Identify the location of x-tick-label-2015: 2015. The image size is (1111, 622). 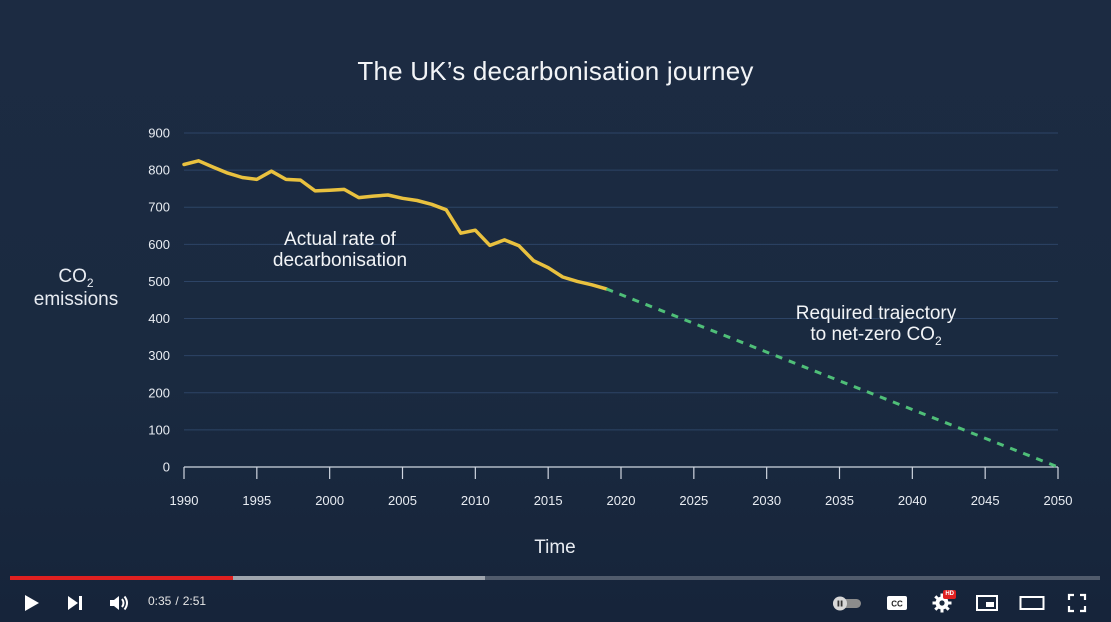
(548, 500).